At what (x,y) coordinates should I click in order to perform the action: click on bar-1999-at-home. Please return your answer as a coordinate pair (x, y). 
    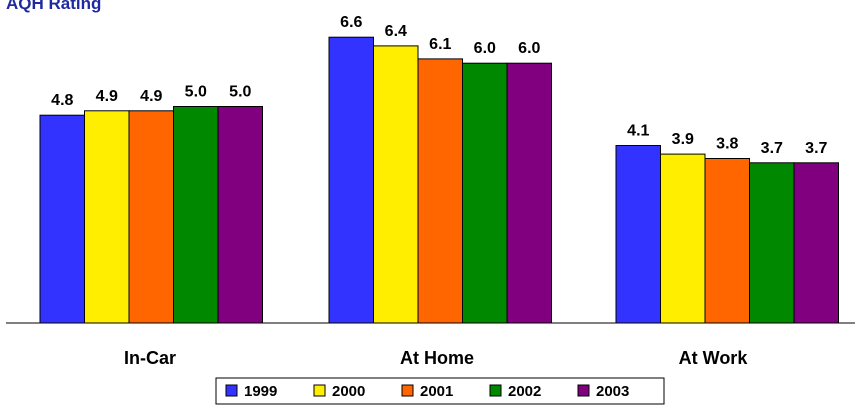
    Looking at the image, I should click on (351, 180).